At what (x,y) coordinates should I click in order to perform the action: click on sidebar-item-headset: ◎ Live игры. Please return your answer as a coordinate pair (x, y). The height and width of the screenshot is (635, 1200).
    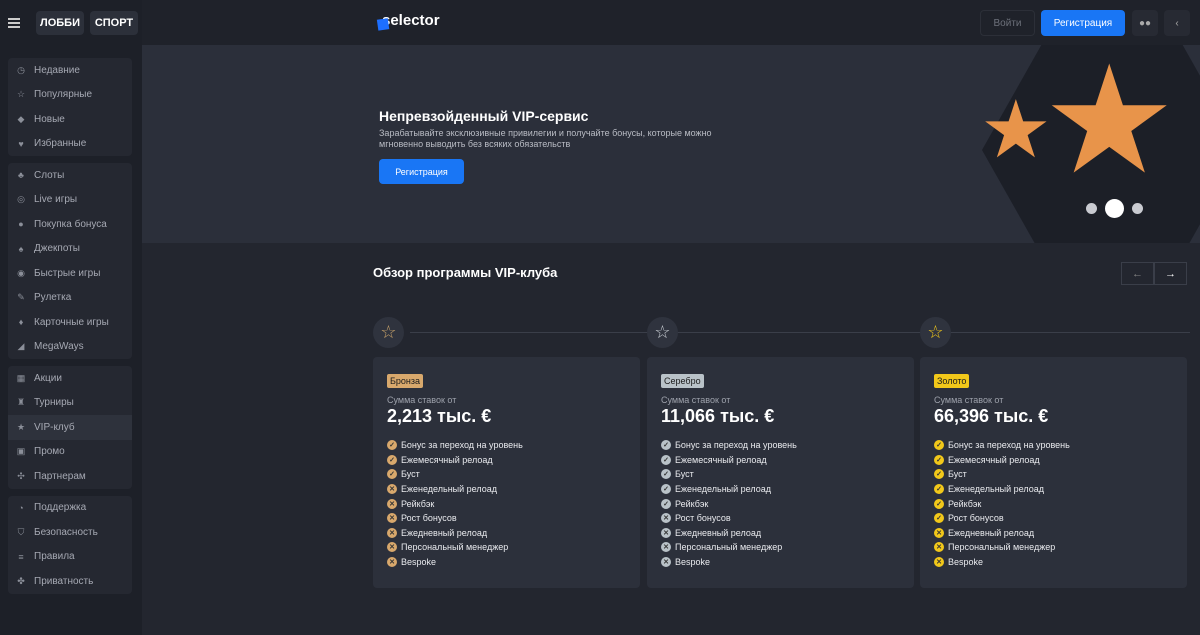
    Looking at the image, I should click on (70, 200).